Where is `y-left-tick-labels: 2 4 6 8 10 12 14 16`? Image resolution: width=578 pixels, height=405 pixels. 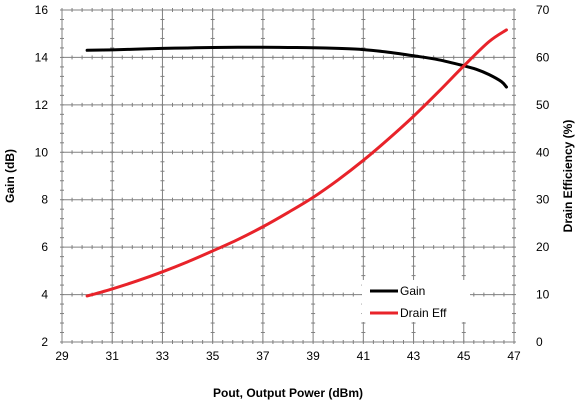
y-left-tick-labels: 2 4 6 8 10 12 14 16 is located at coordinates (42, 176).